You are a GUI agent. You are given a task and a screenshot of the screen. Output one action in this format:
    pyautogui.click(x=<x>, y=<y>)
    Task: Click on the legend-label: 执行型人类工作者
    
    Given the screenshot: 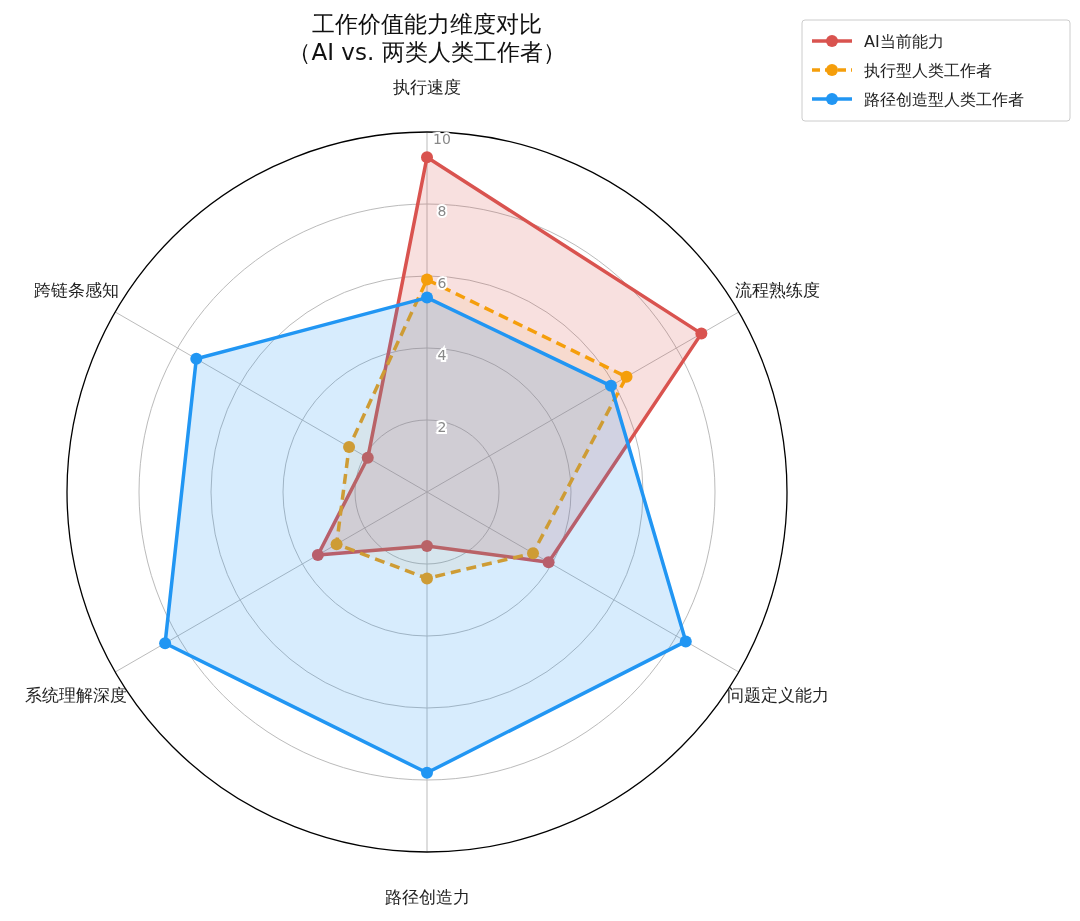 What is the action you would take?
    pyautogui.click(x=928, y=70)
    